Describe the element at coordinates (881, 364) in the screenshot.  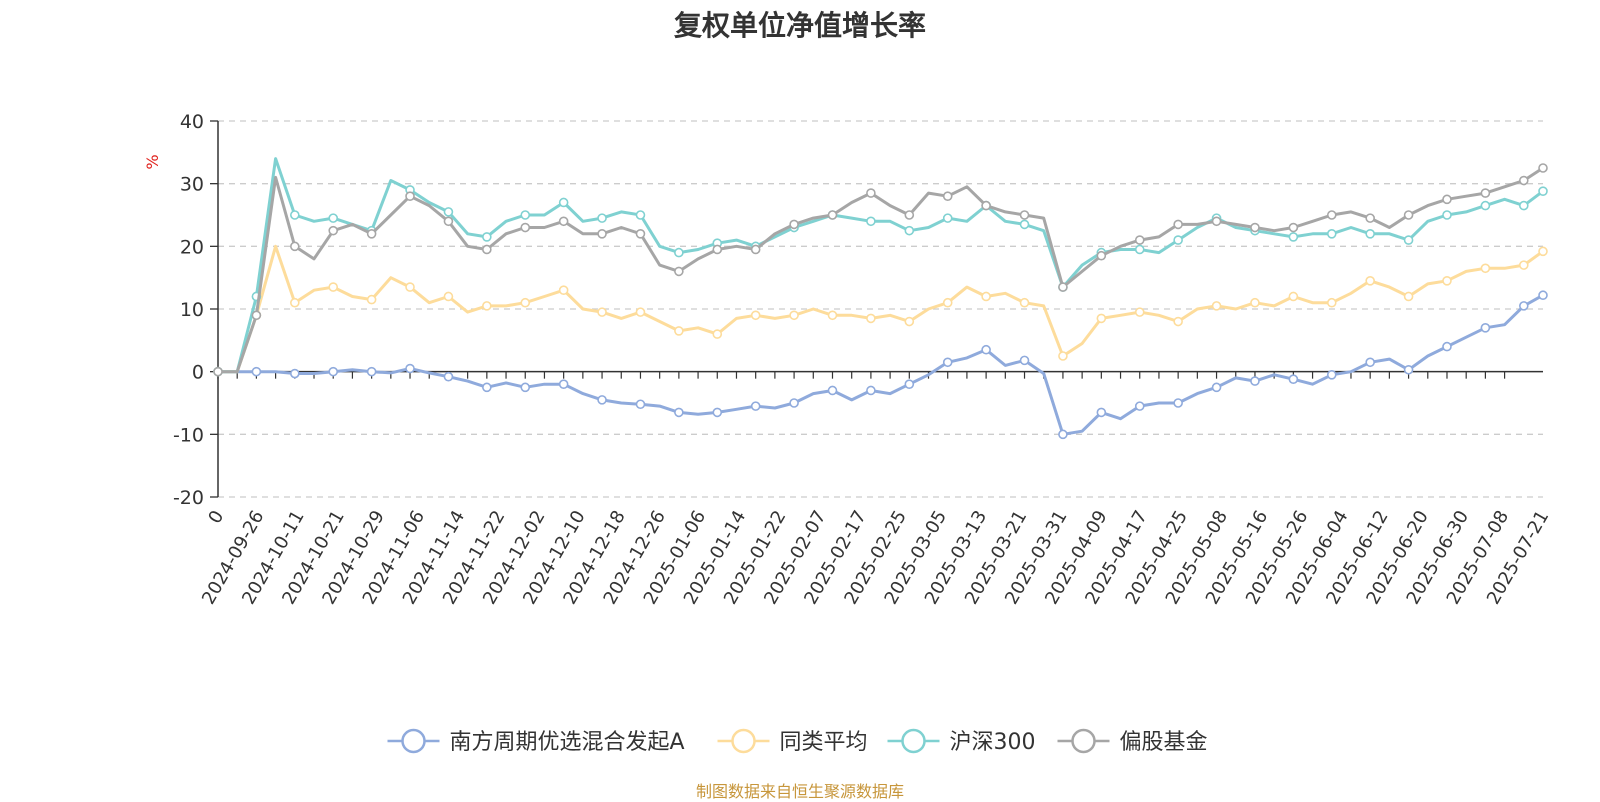
I see `series-line` at that location.